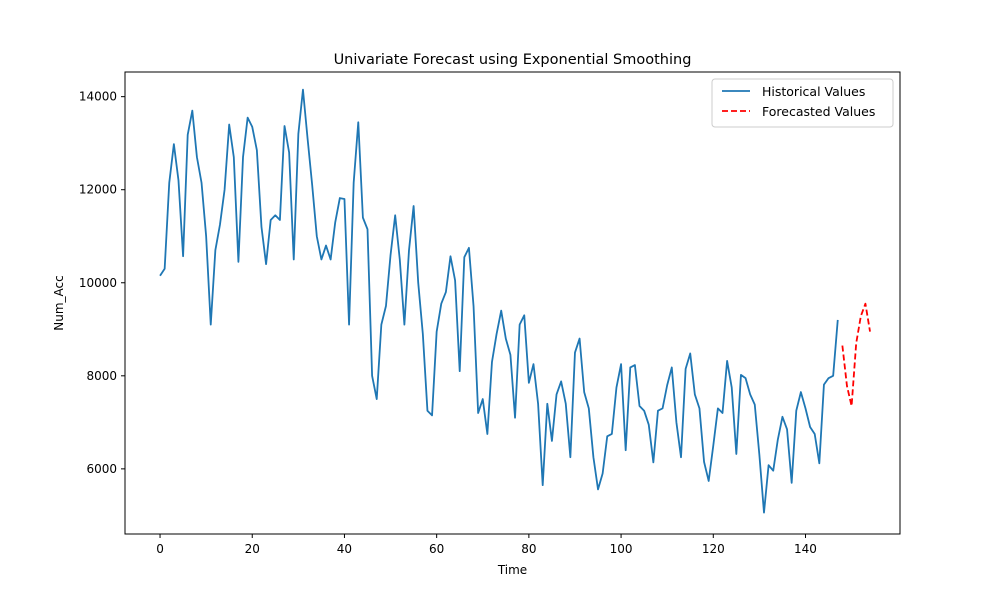 This screenshot has height=600, width=1000. Describe the element at coordinates (252, 549) in the screenshot. I see `x-tick-label: 20` at that location.